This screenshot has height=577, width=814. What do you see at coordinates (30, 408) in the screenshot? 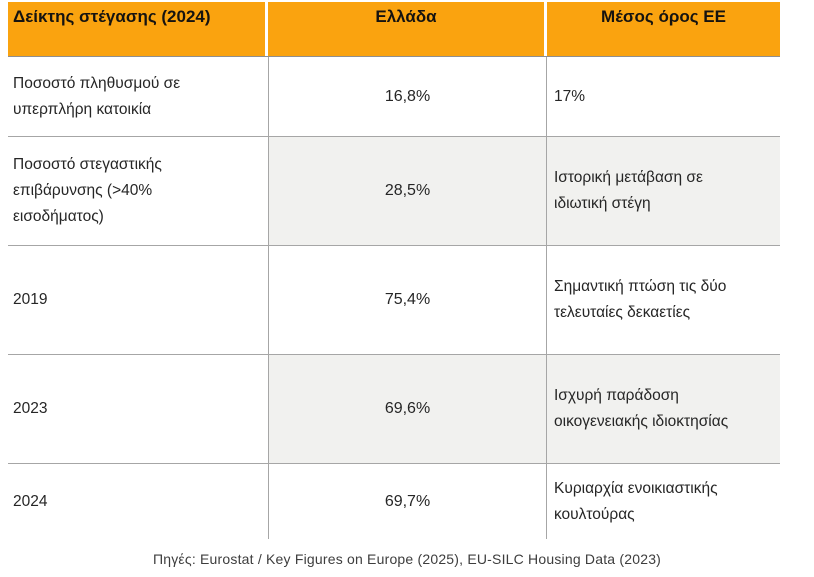
I see `cell-indicator-text: 2023` at bounding box center [30, 408].